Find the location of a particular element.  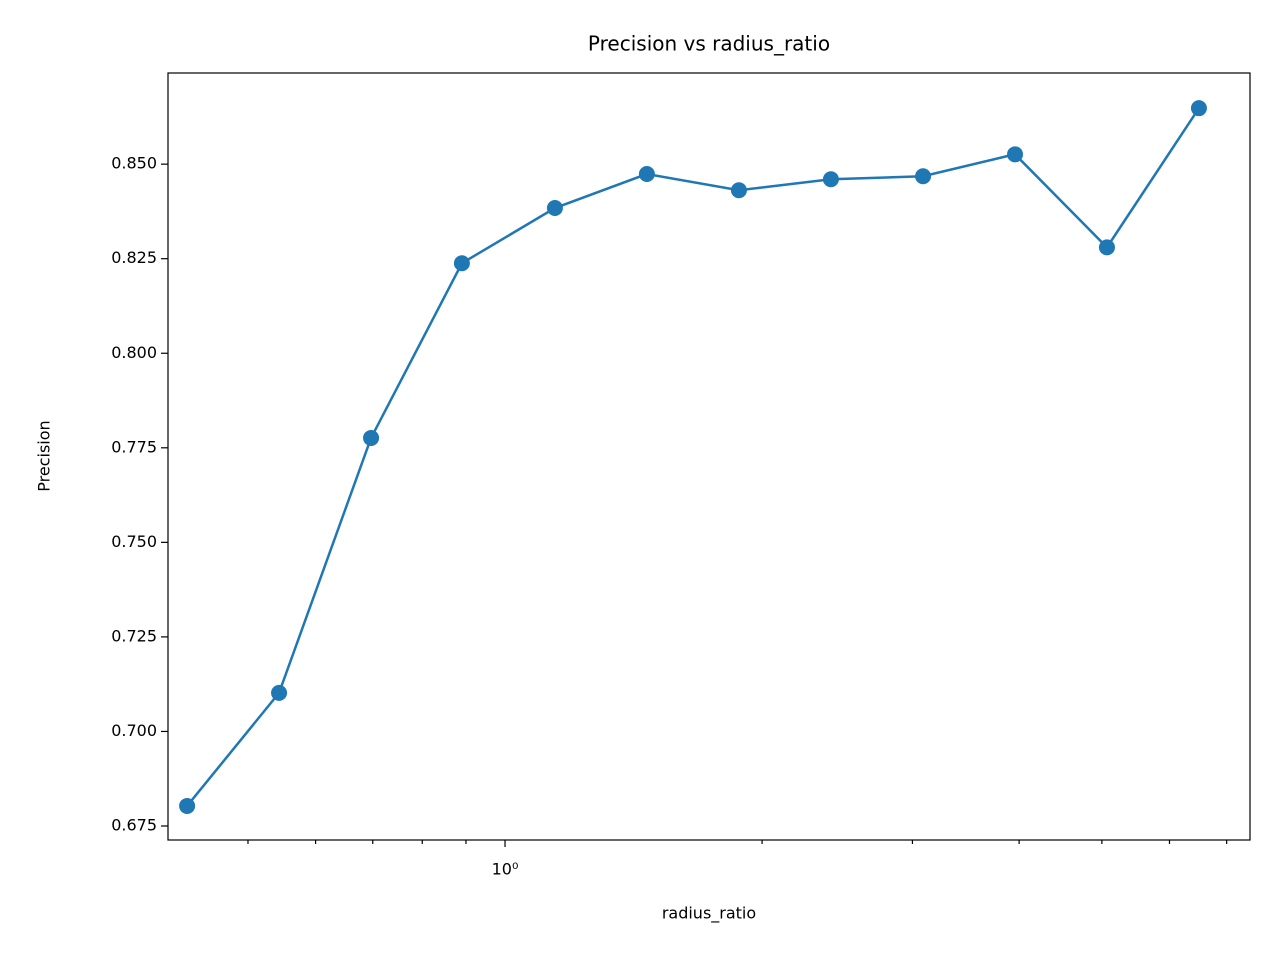

y-tick-label: 0.775 is located at coordinates (134, 446).